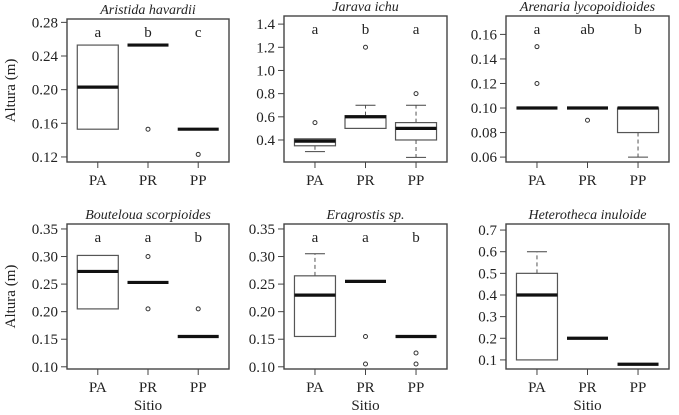 The height and width of the screenshot is (415, 679). I want to click on y-tick-label: 0.5, so click(487, 274).